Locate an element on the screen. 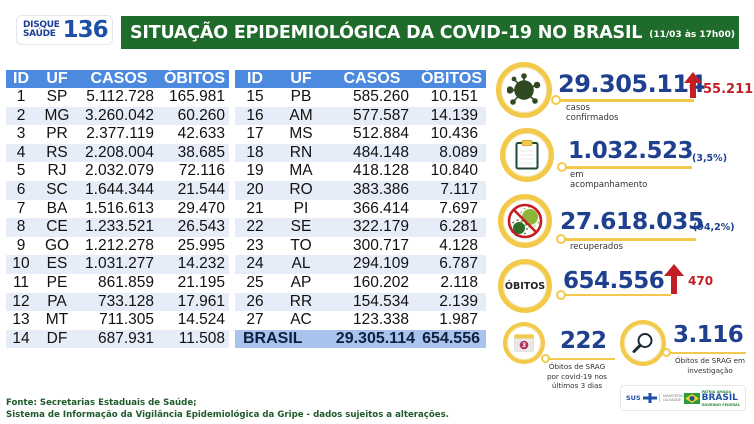  sus-logo: SUS is located at coordinates (641, 398).